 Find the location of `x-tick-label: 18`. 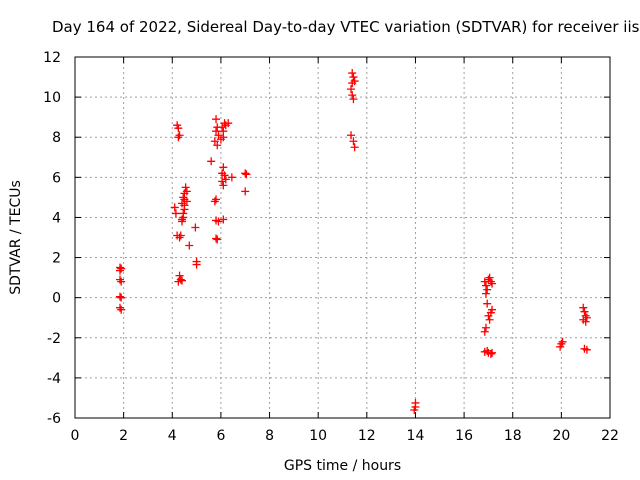

x-tick-label: 18 is located at coordinates (513, 436).